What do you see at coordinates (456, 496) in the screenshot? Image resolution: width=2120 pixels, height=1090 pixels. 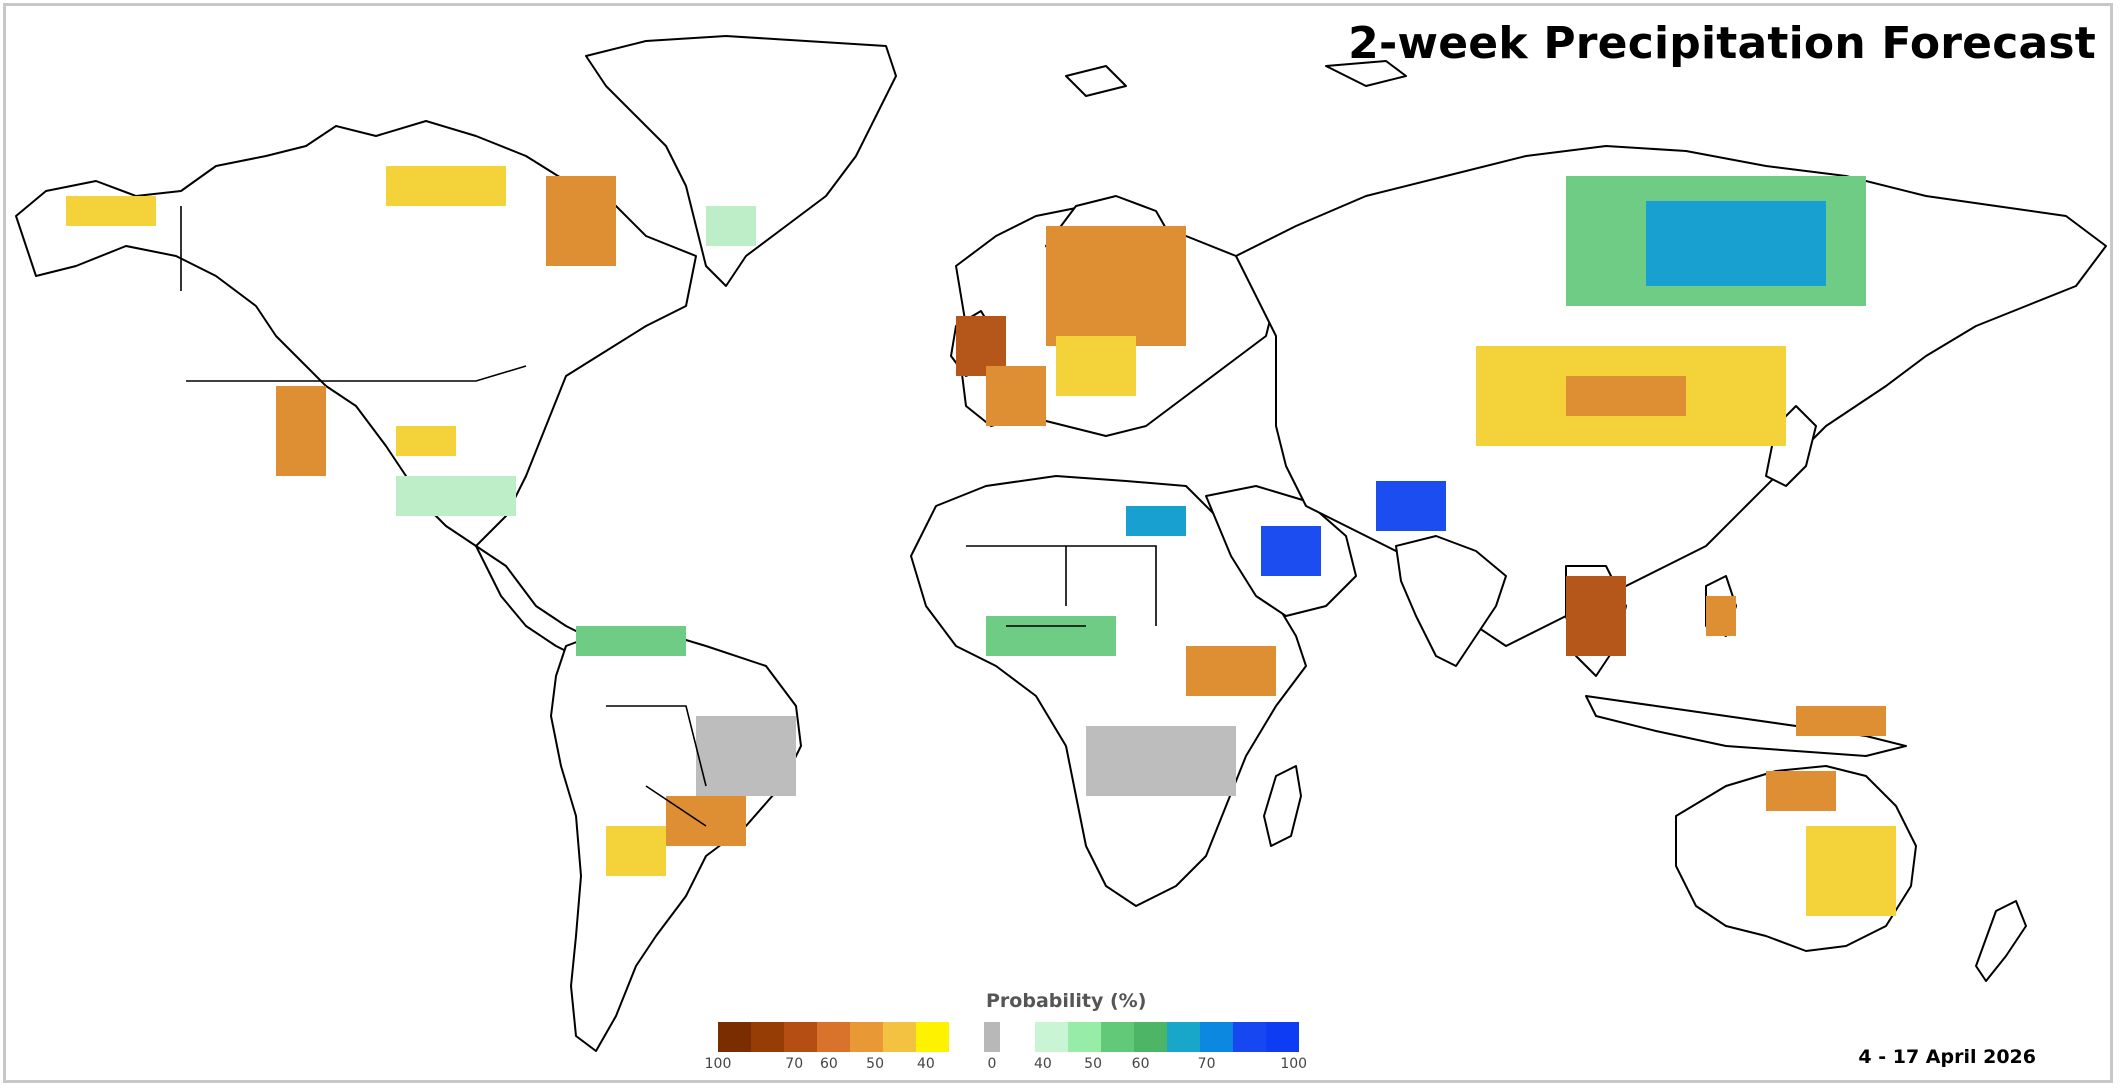 I see `anomaly-us-east-wet` at bounding box center [456, 496].